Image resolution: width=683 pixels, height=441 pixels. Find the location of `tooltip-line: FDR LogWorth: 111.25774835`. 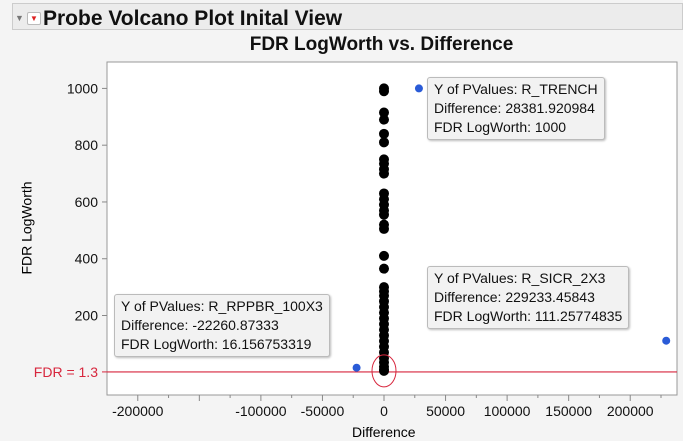

tooltip-line: FDR LogWorth: 111.25774835 is located at coordinates (528, 316).